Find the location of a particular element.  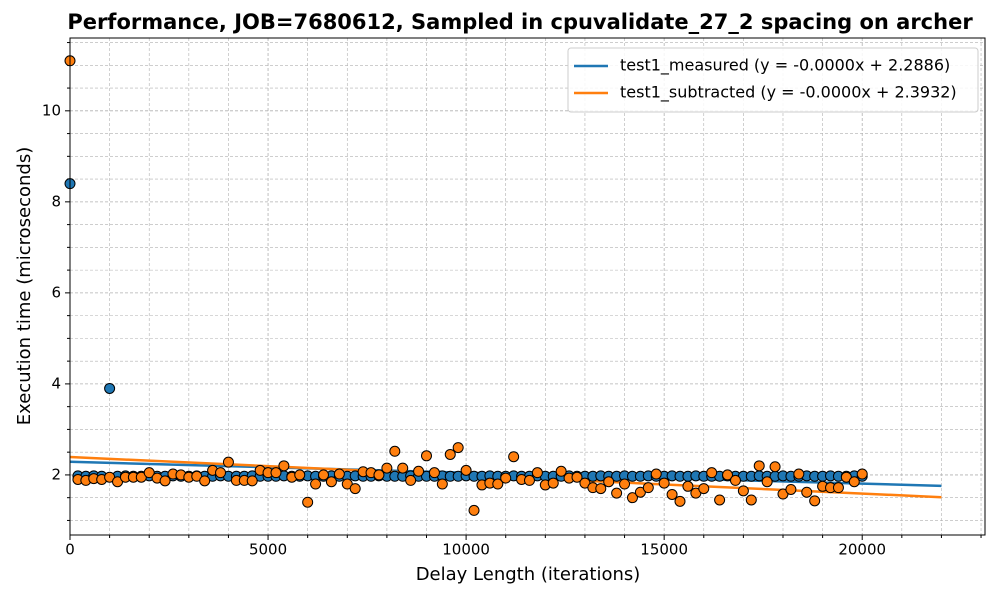

y-tick-label: 10 is located at coordinates (51, 110).